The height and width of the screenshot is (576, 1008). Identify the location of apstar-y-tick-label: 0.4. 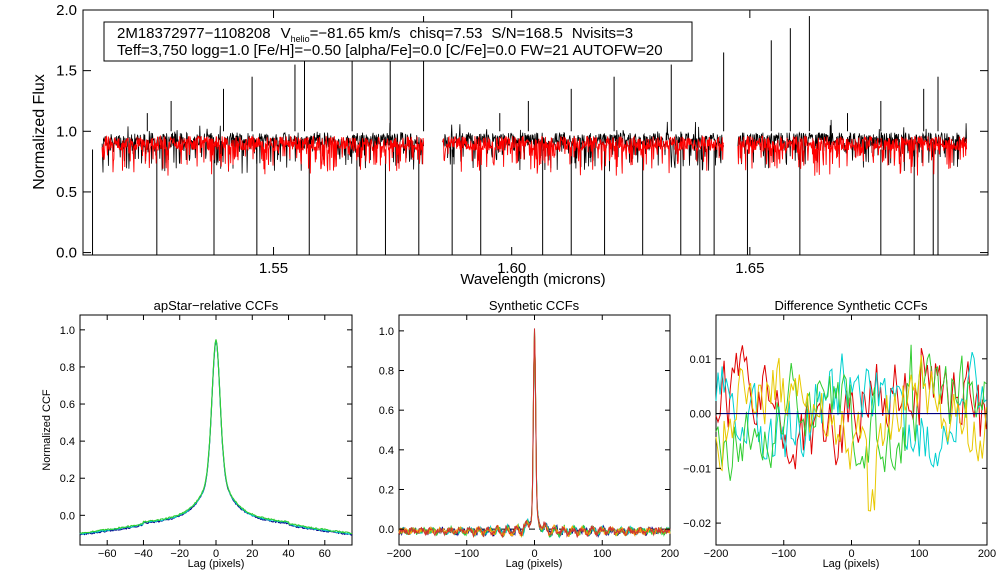
(67, 442).